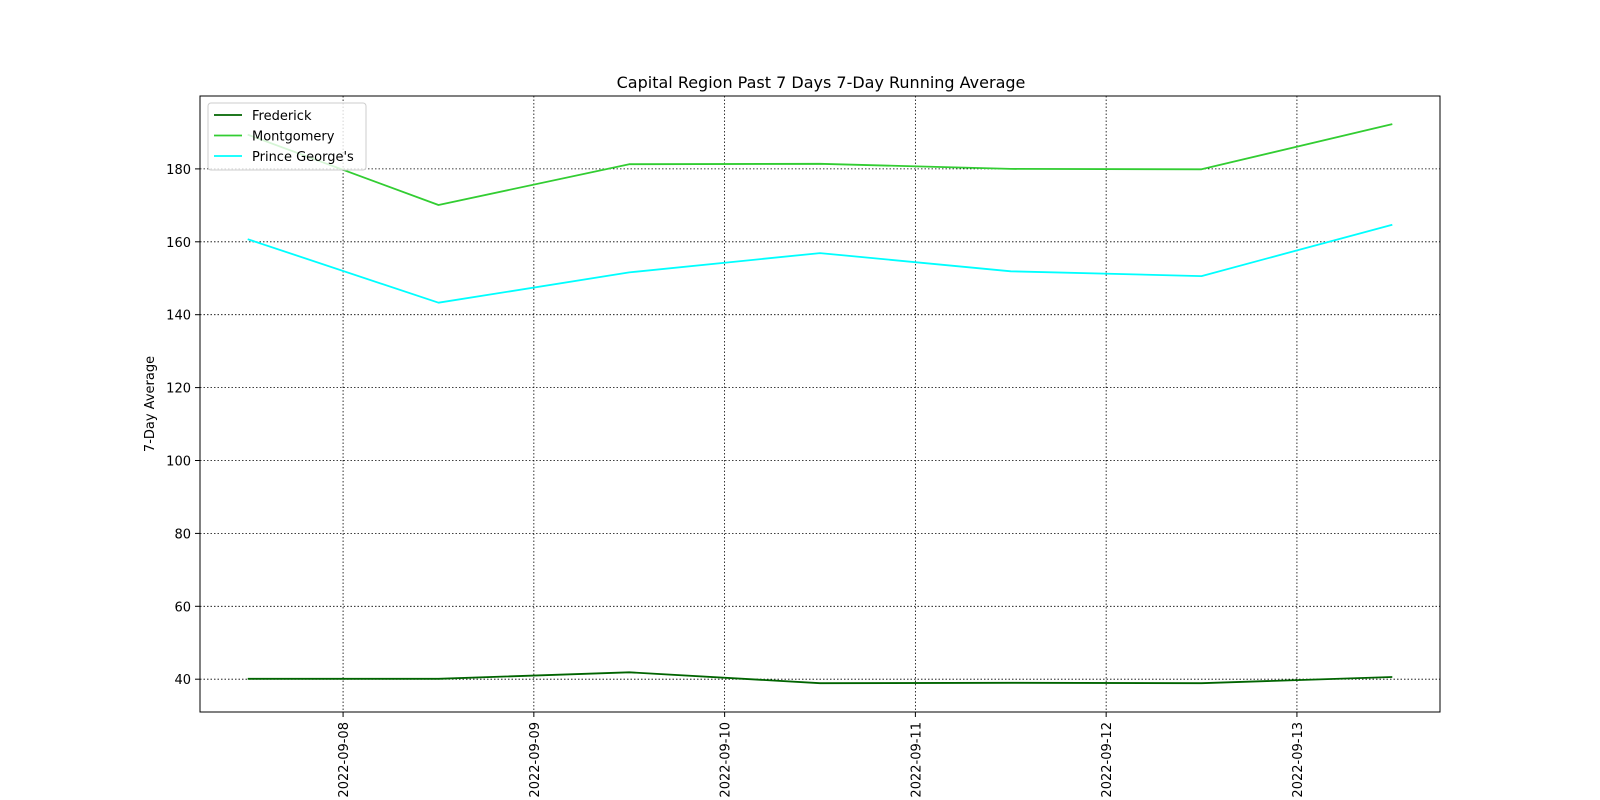 Image resolution: width=1600 pixels, height=800 pixels. I want to click on y-tick-label: 160, so click(178, 243).